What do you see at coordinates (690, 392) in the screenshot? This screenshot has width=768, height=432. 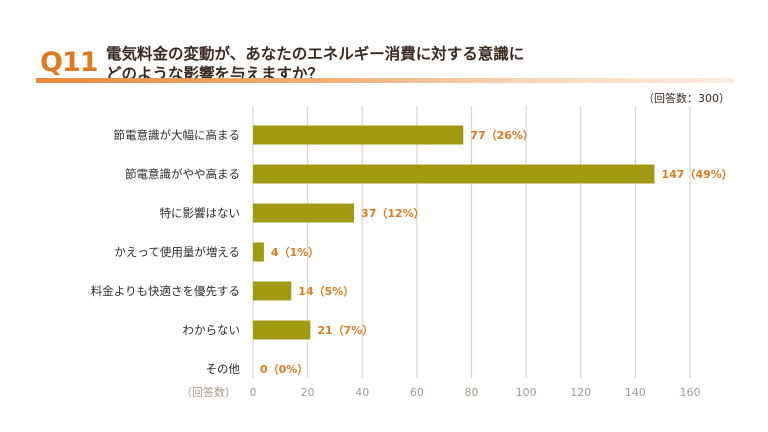 I see `x-tick-label: 160` at bounding box center [690, 392].